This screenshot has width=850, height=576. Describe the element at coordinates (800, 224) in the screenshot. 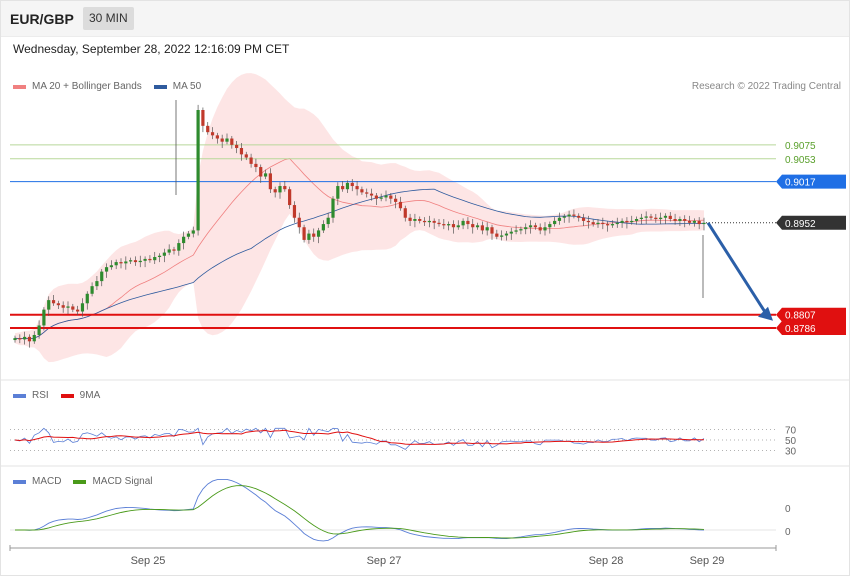

I see `price-tag-label: 0.8952` at that location.